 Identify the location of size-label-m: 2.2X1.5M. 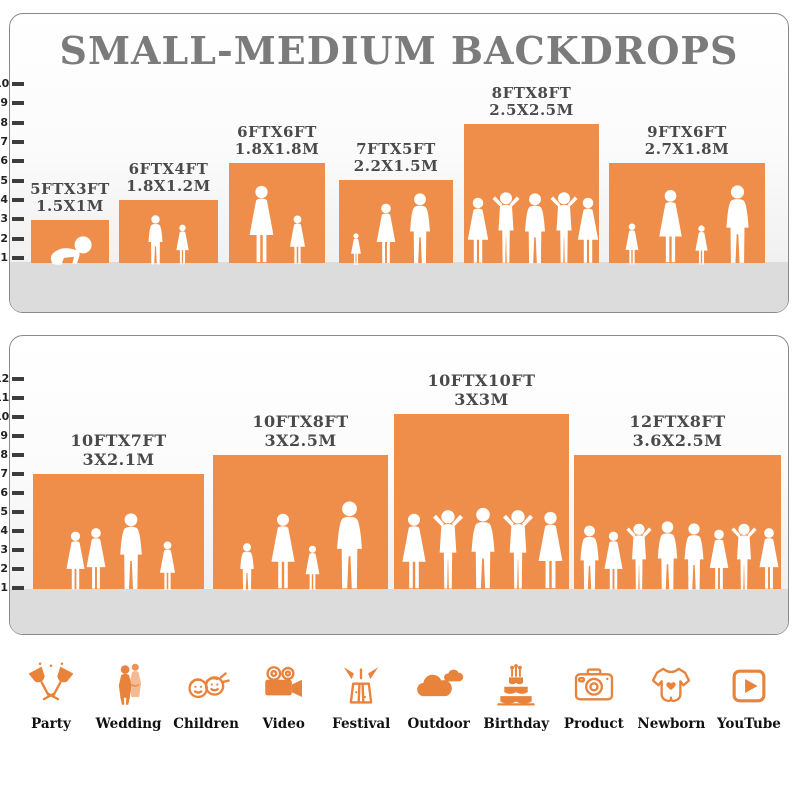
(396, 166).